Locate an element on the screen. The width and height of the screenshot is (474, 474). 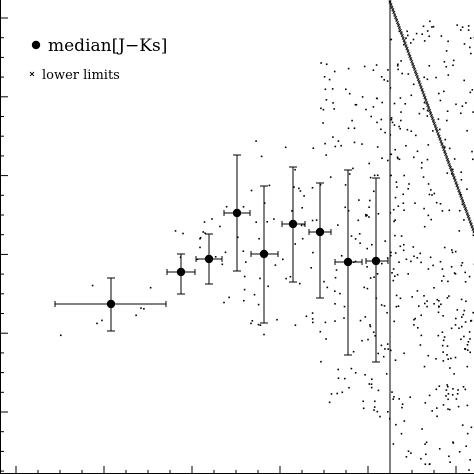
median-marker is located at coordinates (181, 272).